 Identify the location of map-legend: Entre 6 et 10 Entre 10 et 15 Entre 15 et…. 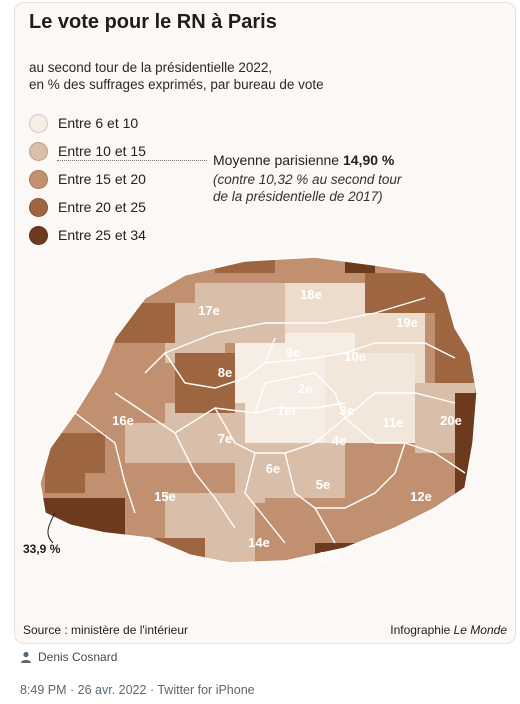
(87, 179).